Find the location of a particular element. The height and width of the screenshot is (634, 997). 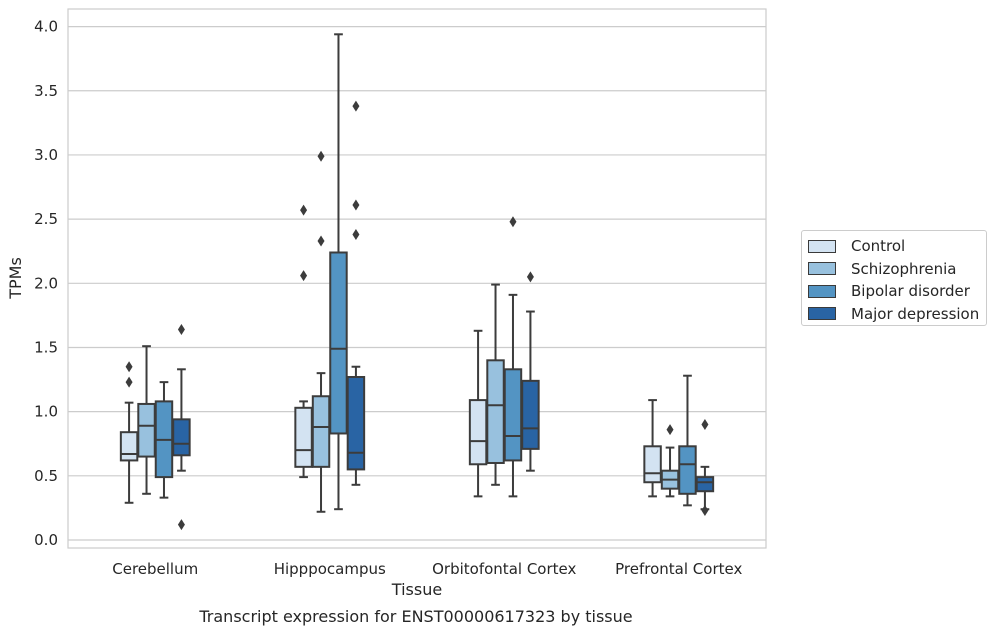

y-tick-label: 1.5 is located at coordinates (46, 347).